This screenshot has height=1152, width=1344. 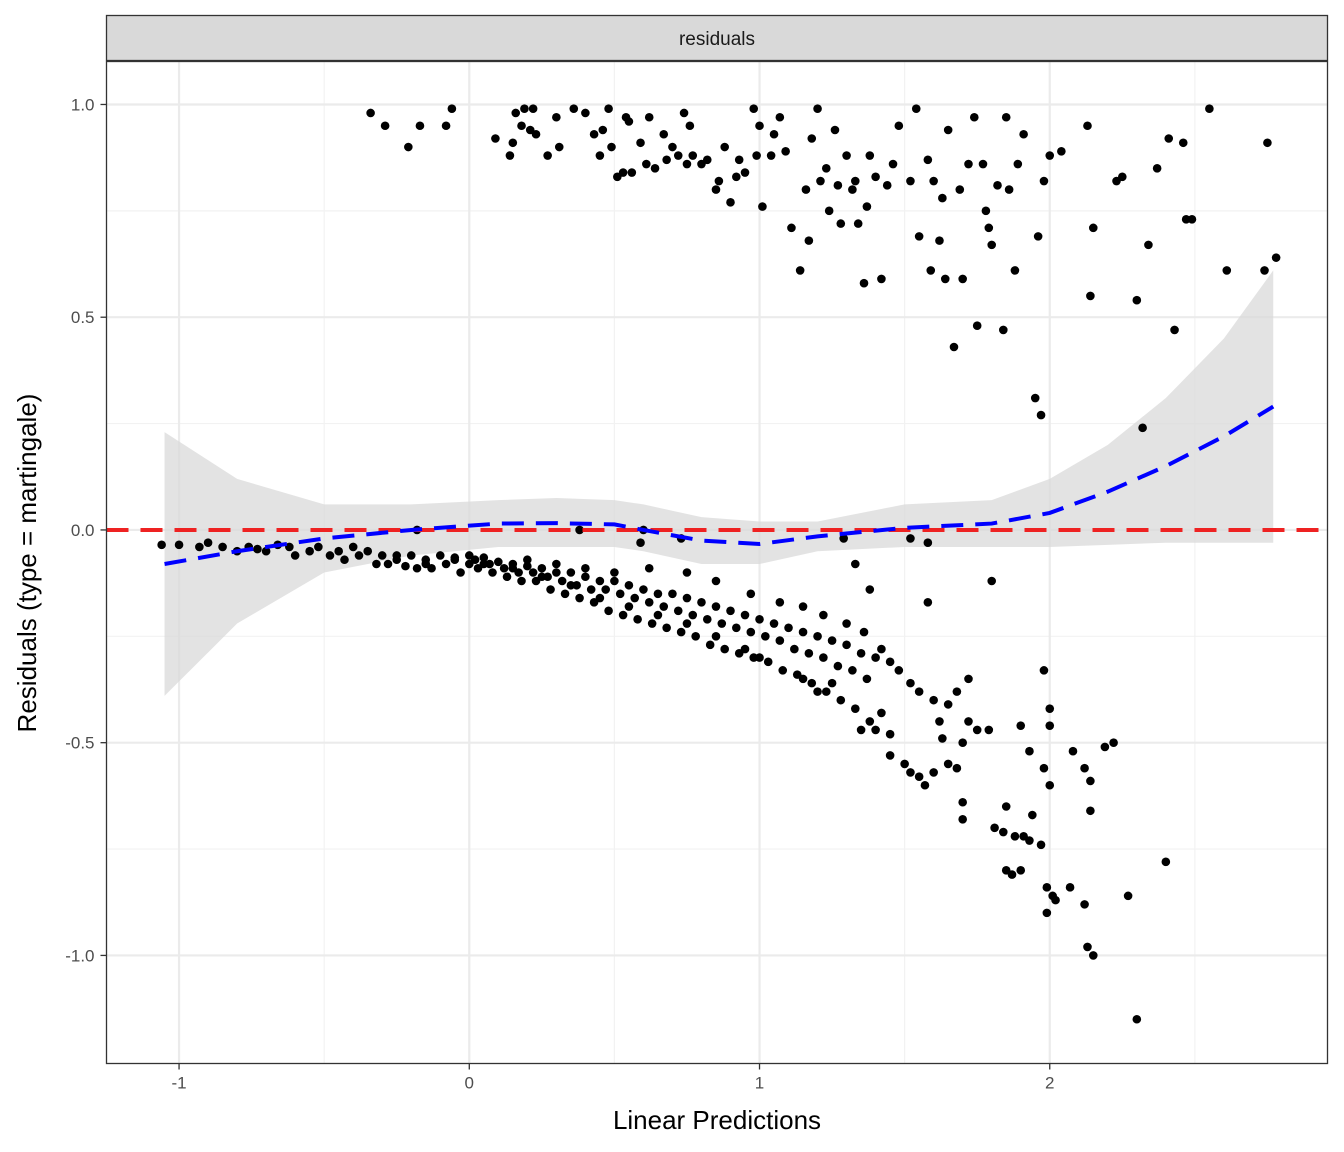 I want to click on y-axis: 1.0 0.5 0.0 -0.5 -1.0, so click(x=86, y=530).